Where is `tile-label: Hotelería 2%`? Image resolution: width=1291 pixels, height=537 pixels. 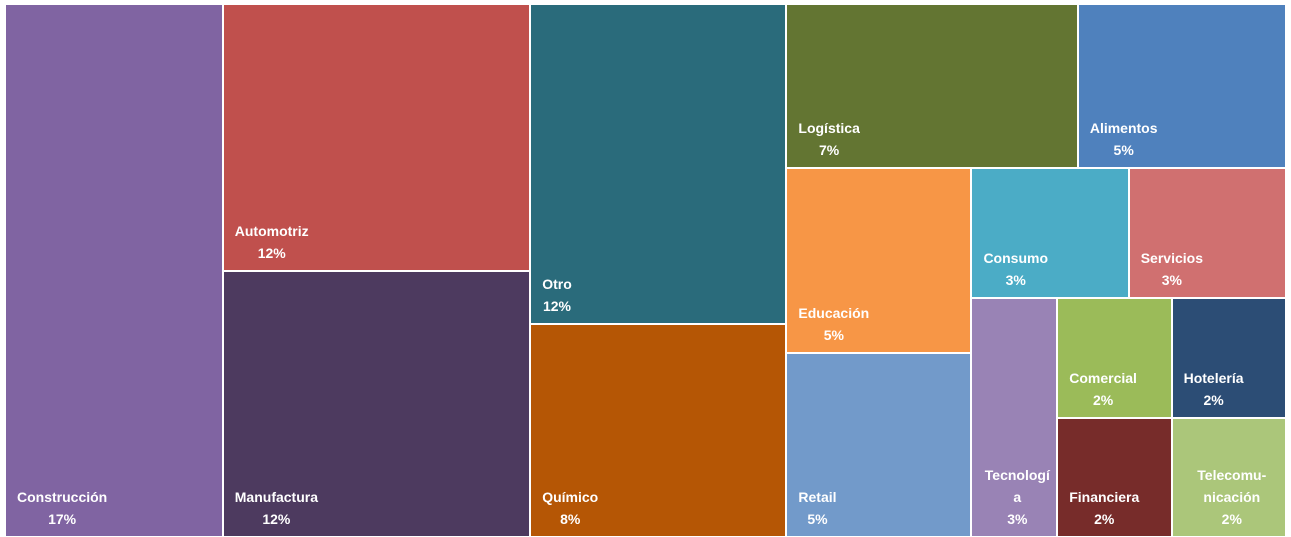
tile-label: Hotelería 2% is located at coordinates (1214, 389).